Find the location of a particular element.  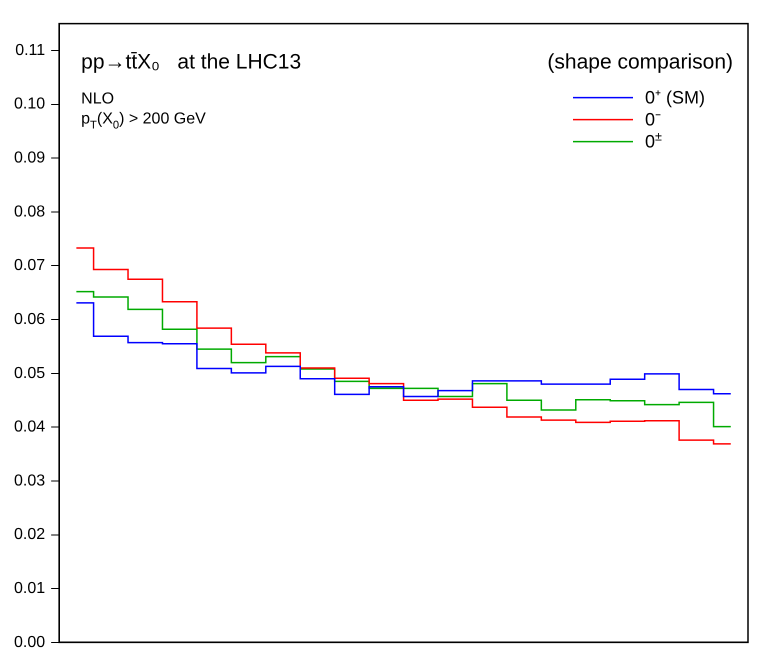

y-tick-label: 0.01 is located at coordinates (30, 588).